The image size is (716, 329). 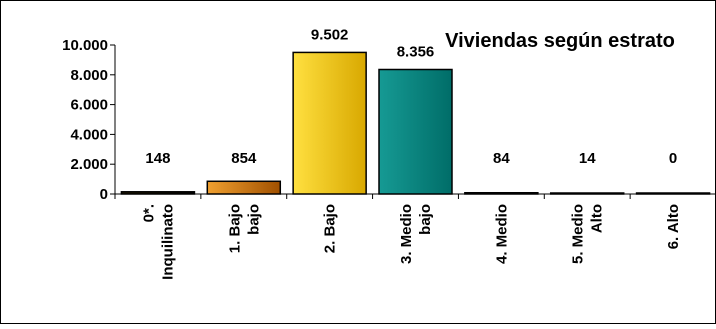 I want to click on x-category-label: 2. Bajo, so click(x=330, y=228).